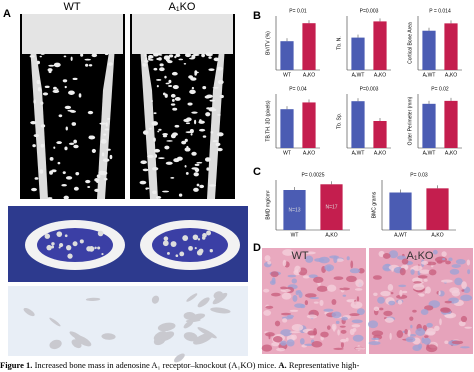 The height and width of the screenshot is (372, 474). I want to click on x-tick-label: A₁WT, so click(400, 235).